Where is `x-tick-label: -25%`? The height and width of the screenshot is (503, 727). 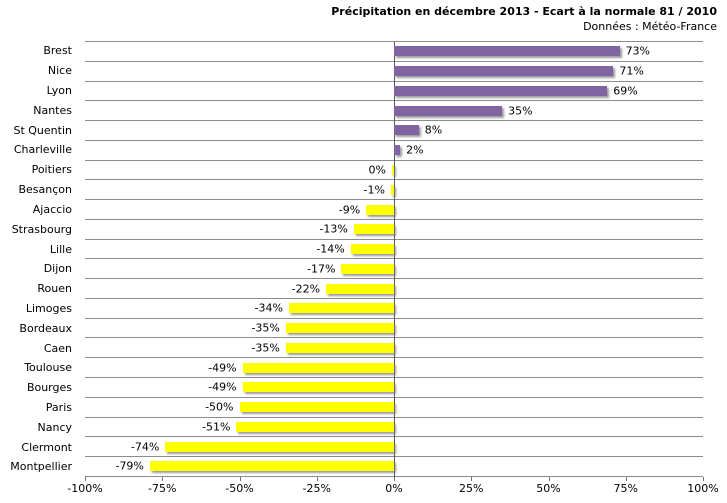
x-tick-label: -25% is located at coordinates (316, 488).